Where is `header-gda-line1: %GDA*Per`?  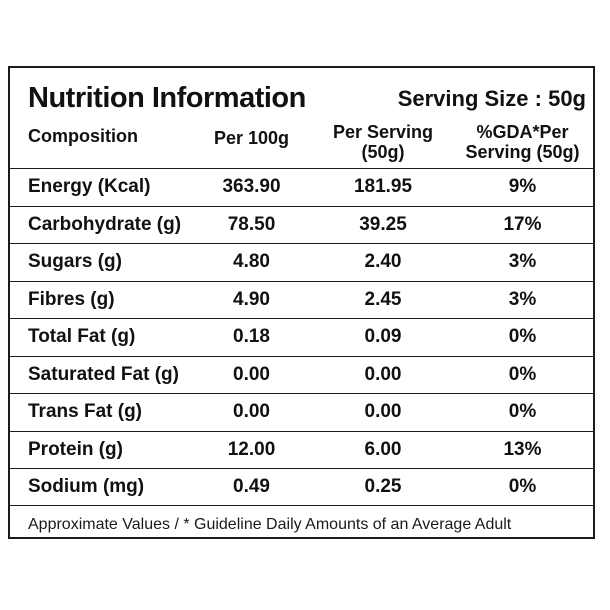
header-gda-line1: %GDA*Per is located at coordinates (522, 132).